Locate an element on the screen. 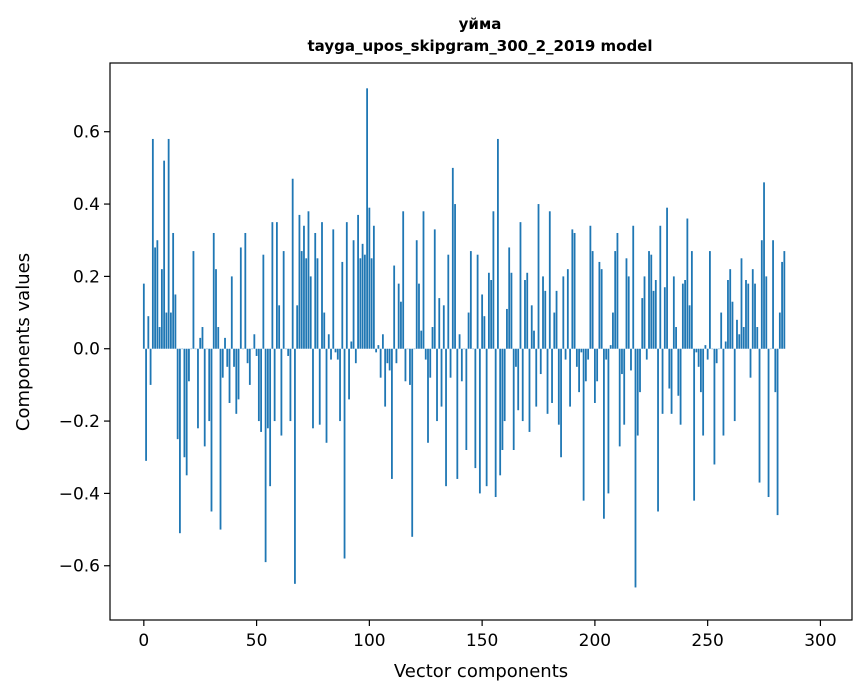 This screenshot has width=867, height=696. y-tick-label: 0.2 is located at coordinates (86, 277).